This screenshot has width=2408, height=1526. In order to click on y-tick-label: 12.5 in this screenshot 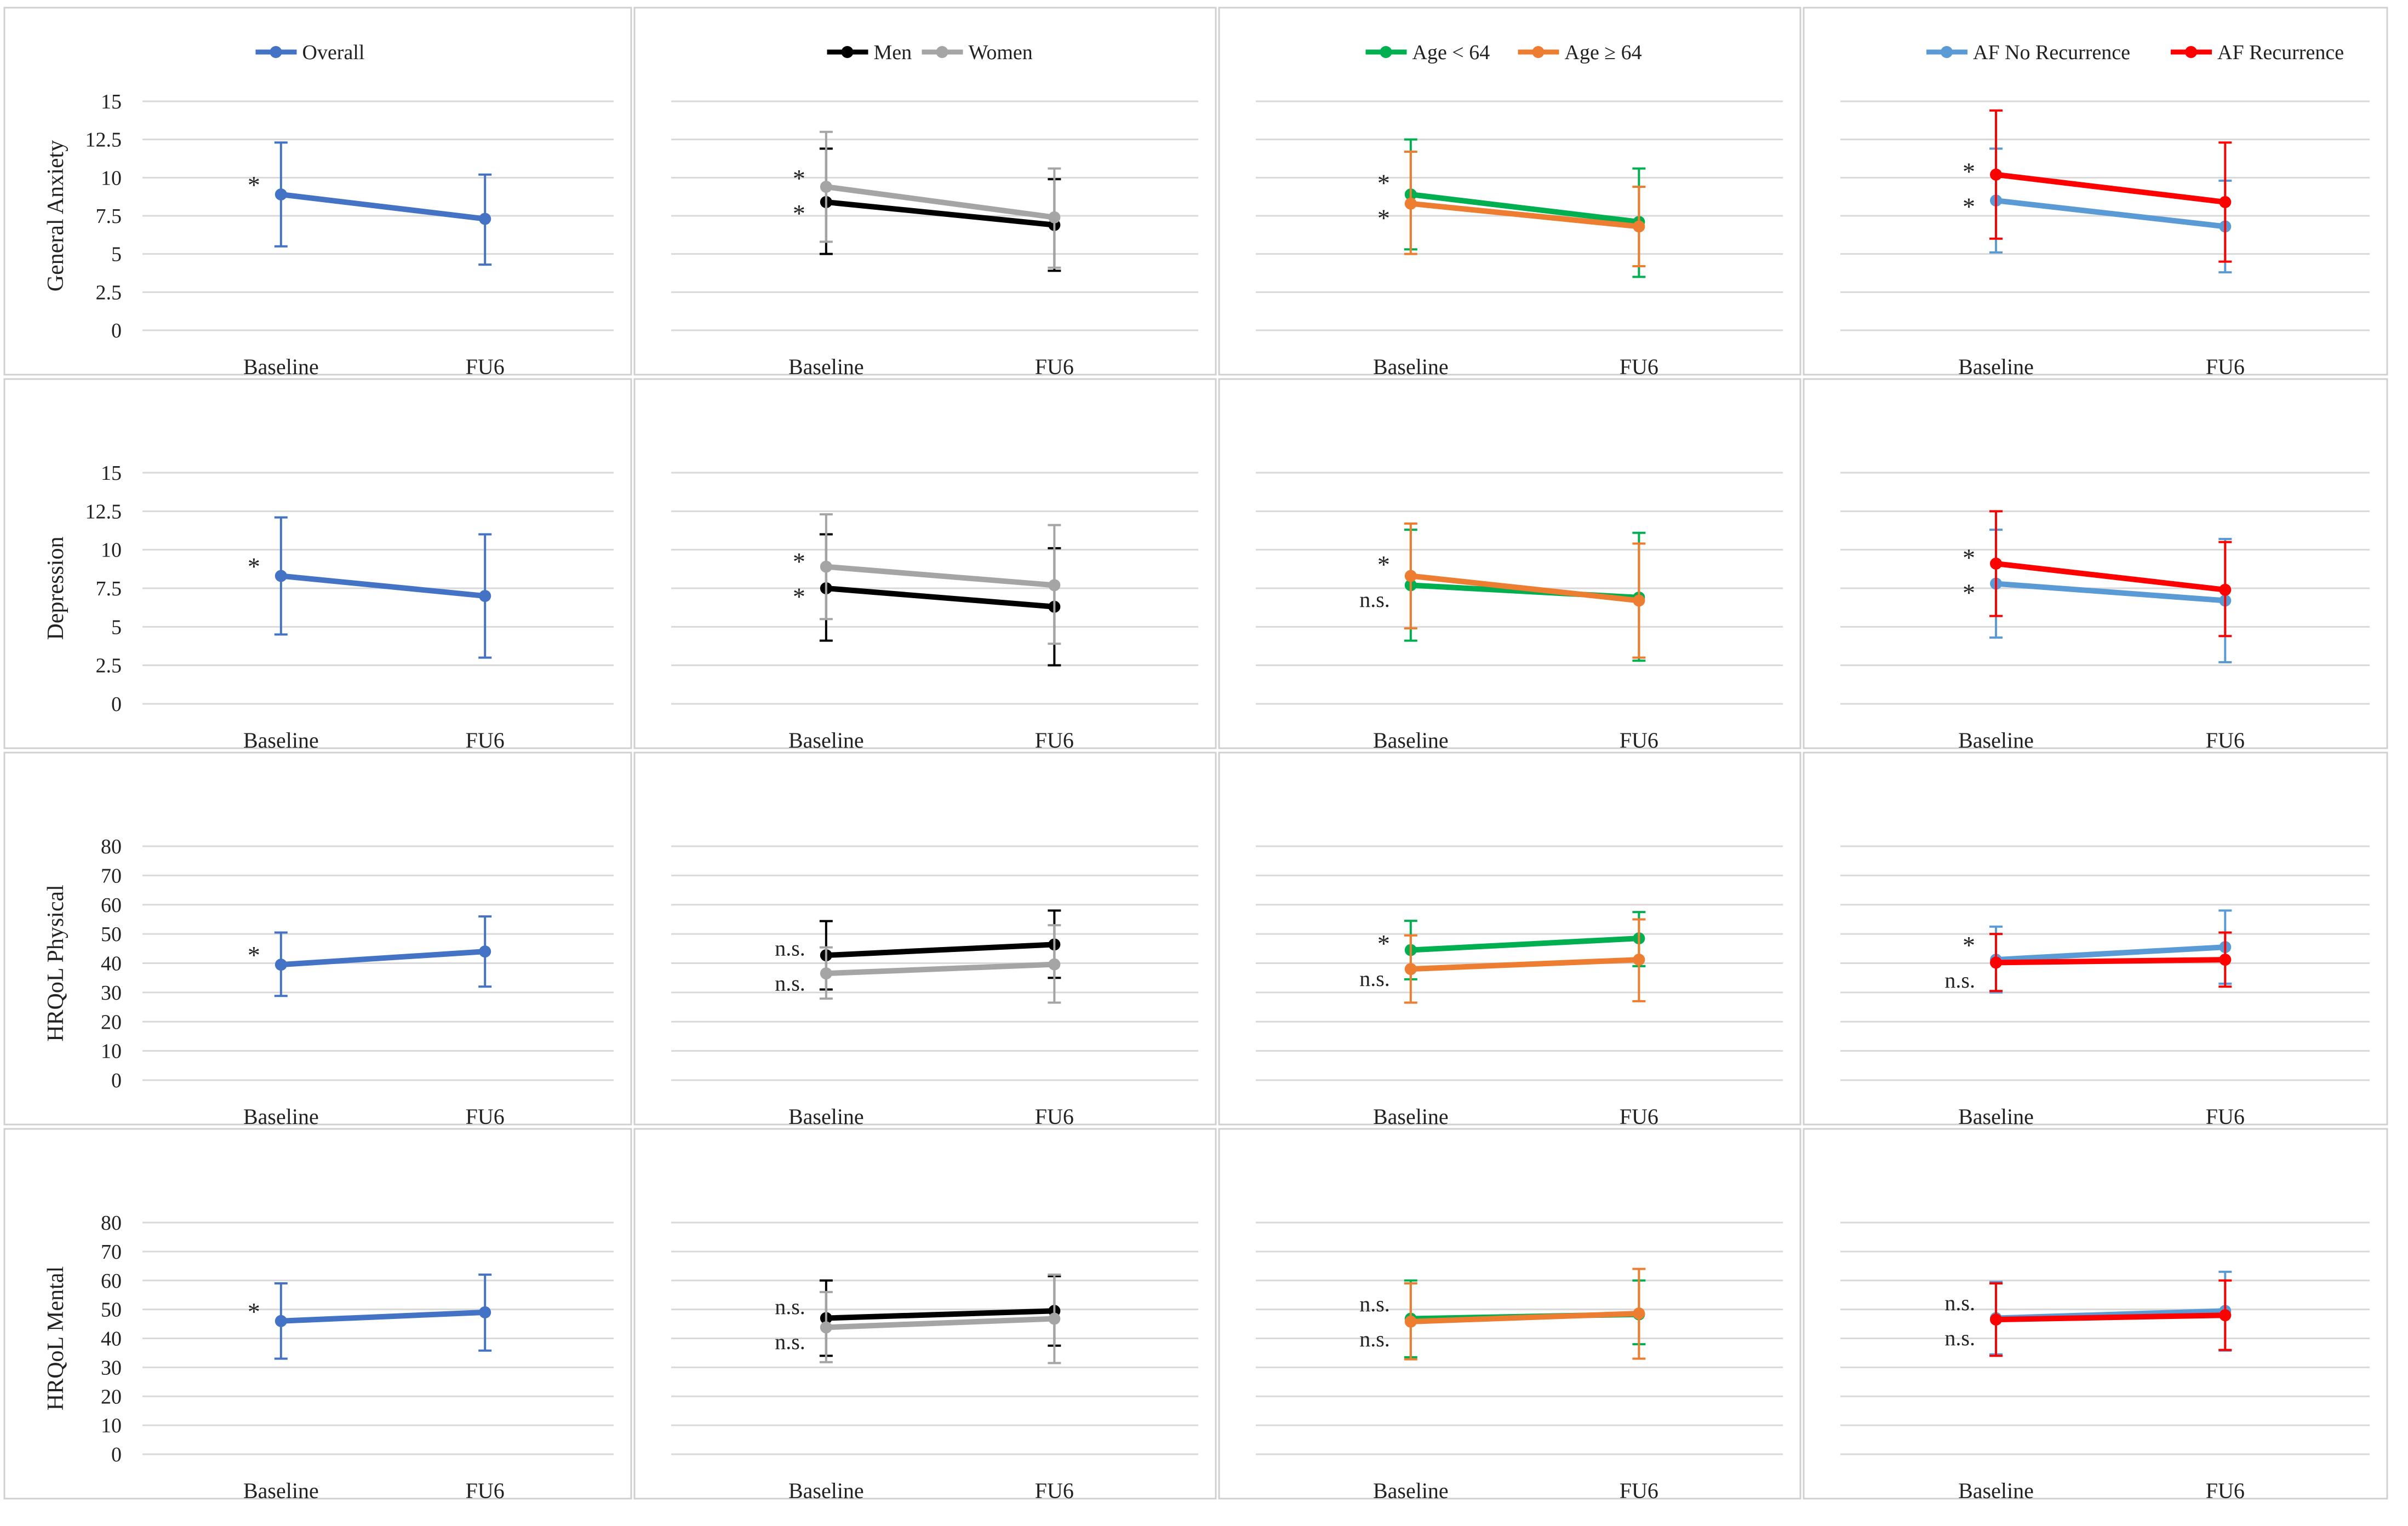, I will do `click(104, 511)`.